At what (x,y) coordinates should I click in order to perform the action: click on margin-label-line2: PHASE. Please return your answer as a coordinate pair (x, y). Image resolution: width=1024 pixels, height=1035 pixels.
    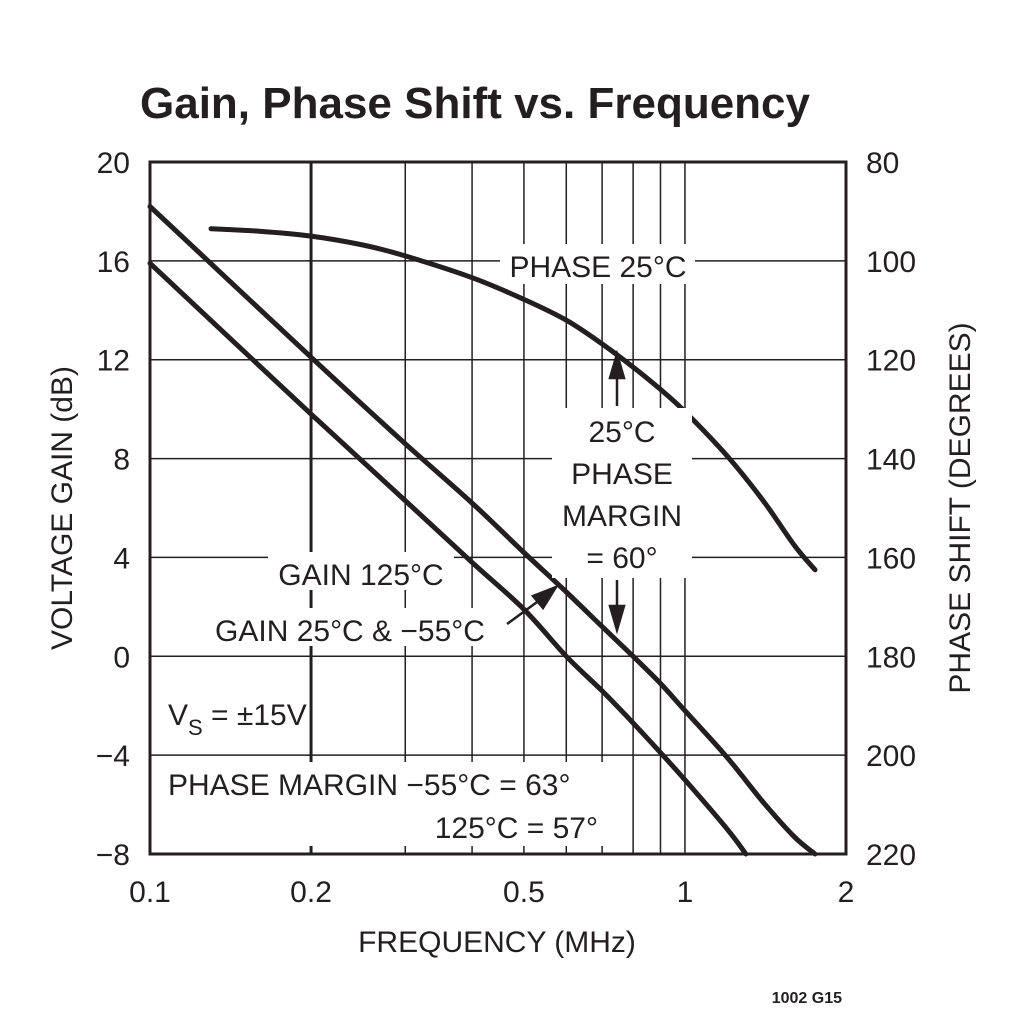
    Looking at the image, I should click on (622, 474).